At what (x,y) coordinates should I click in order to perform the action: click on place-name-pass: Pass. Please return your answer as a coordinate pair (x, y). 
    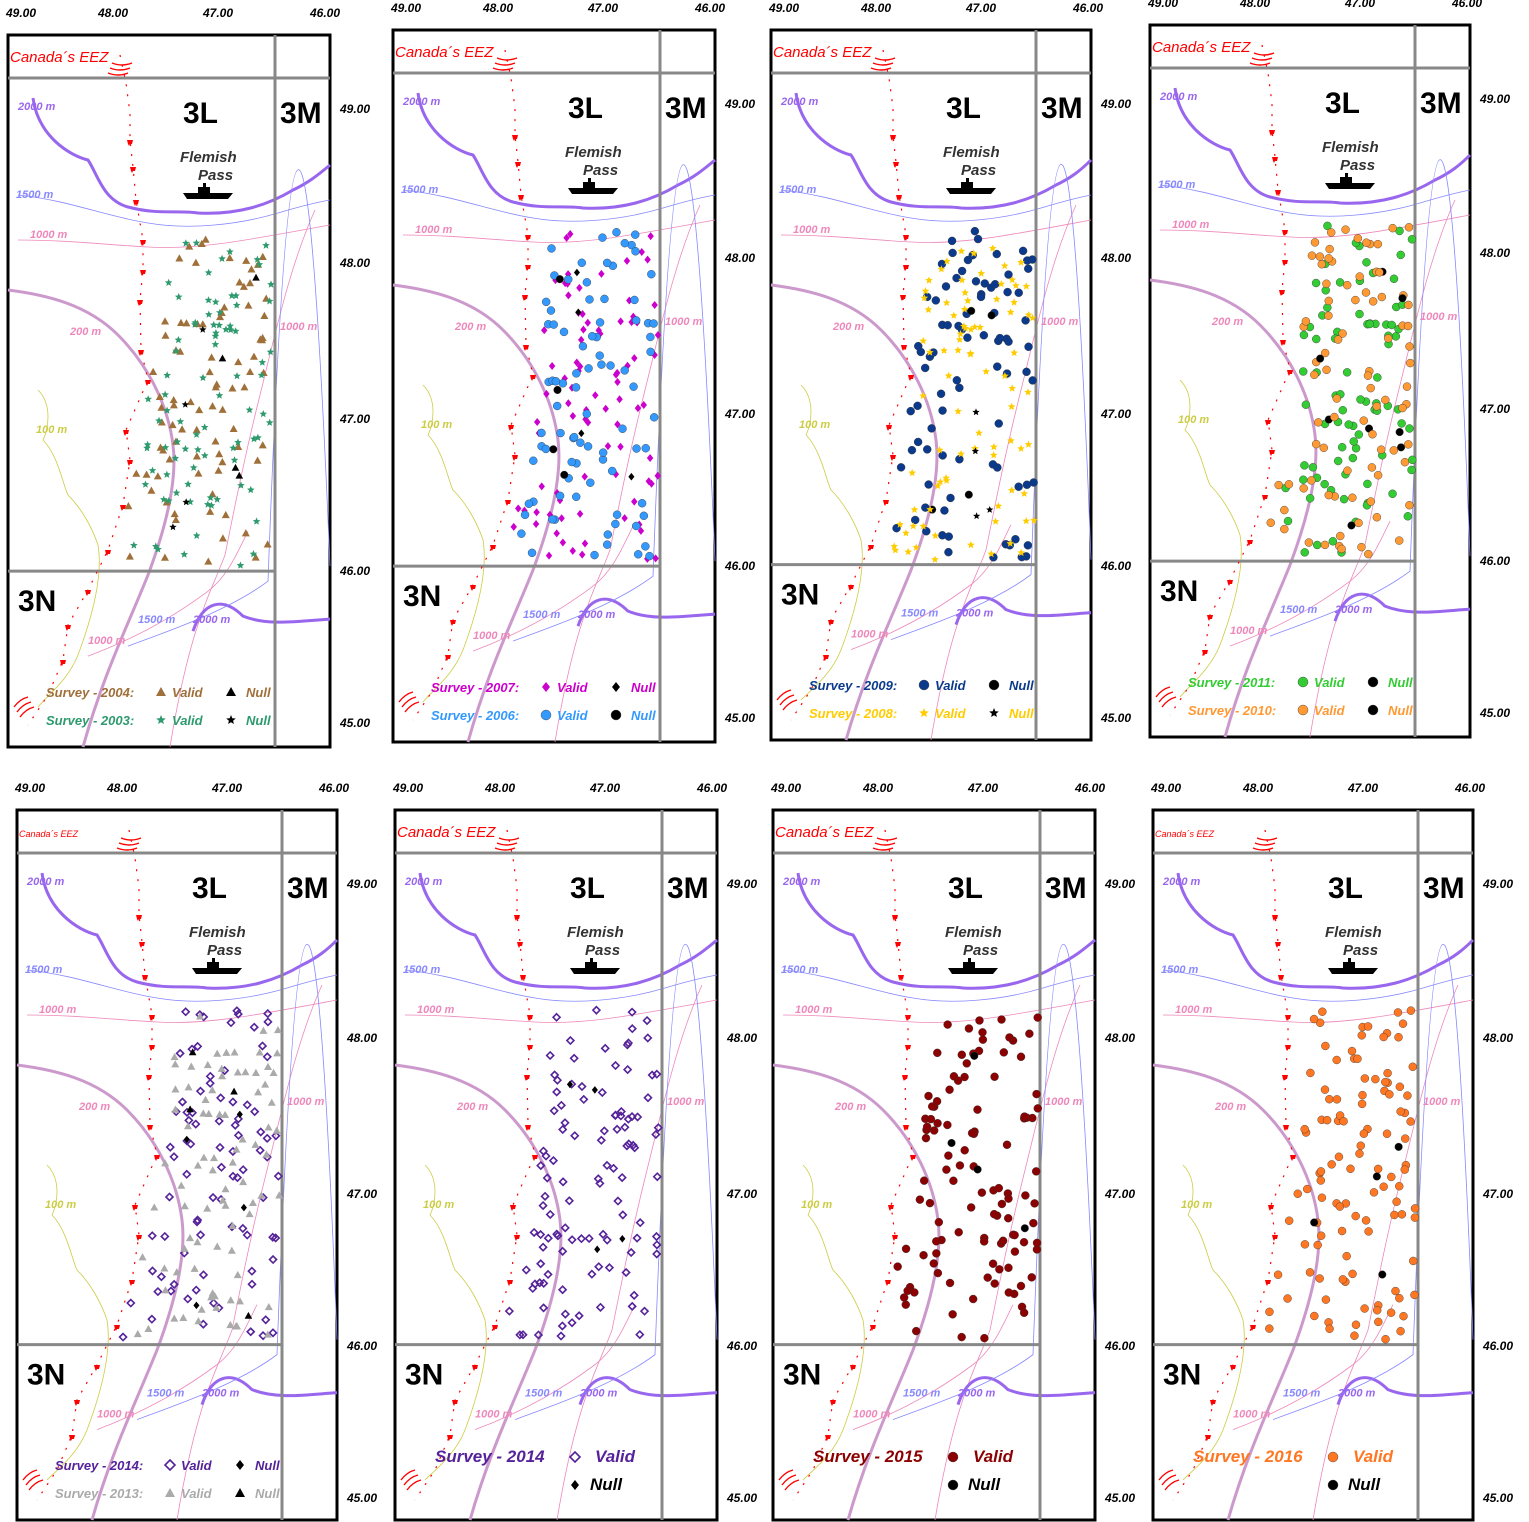
    Looking at the image, I should click on (1360, 950).